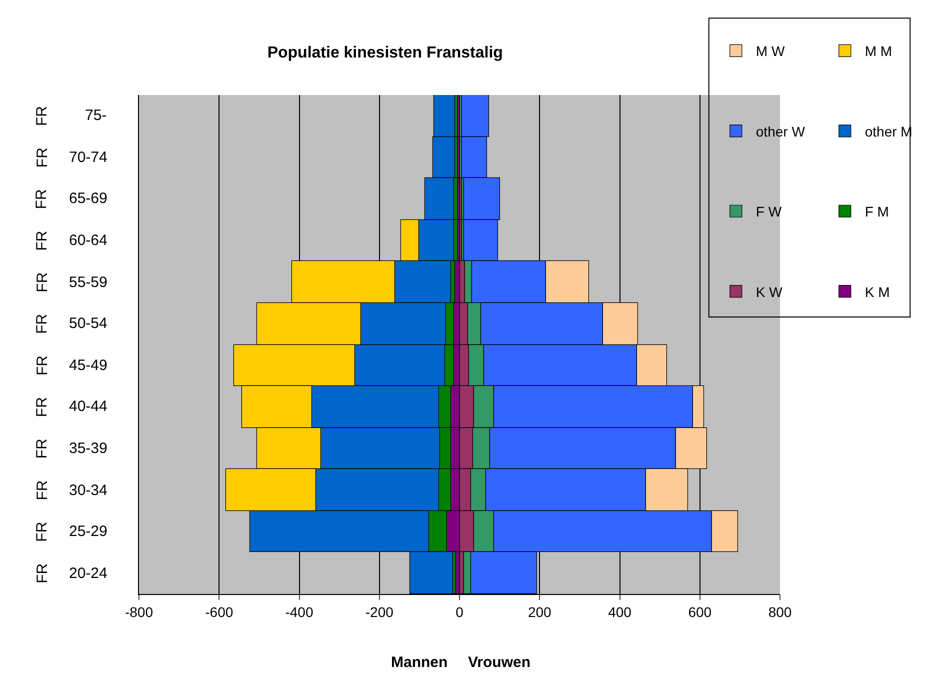 This screenshot has height=695, width=930. Describe the element at coordinates (700, 612) in the screenshot. I see `x-tick-label: 600` at that location.